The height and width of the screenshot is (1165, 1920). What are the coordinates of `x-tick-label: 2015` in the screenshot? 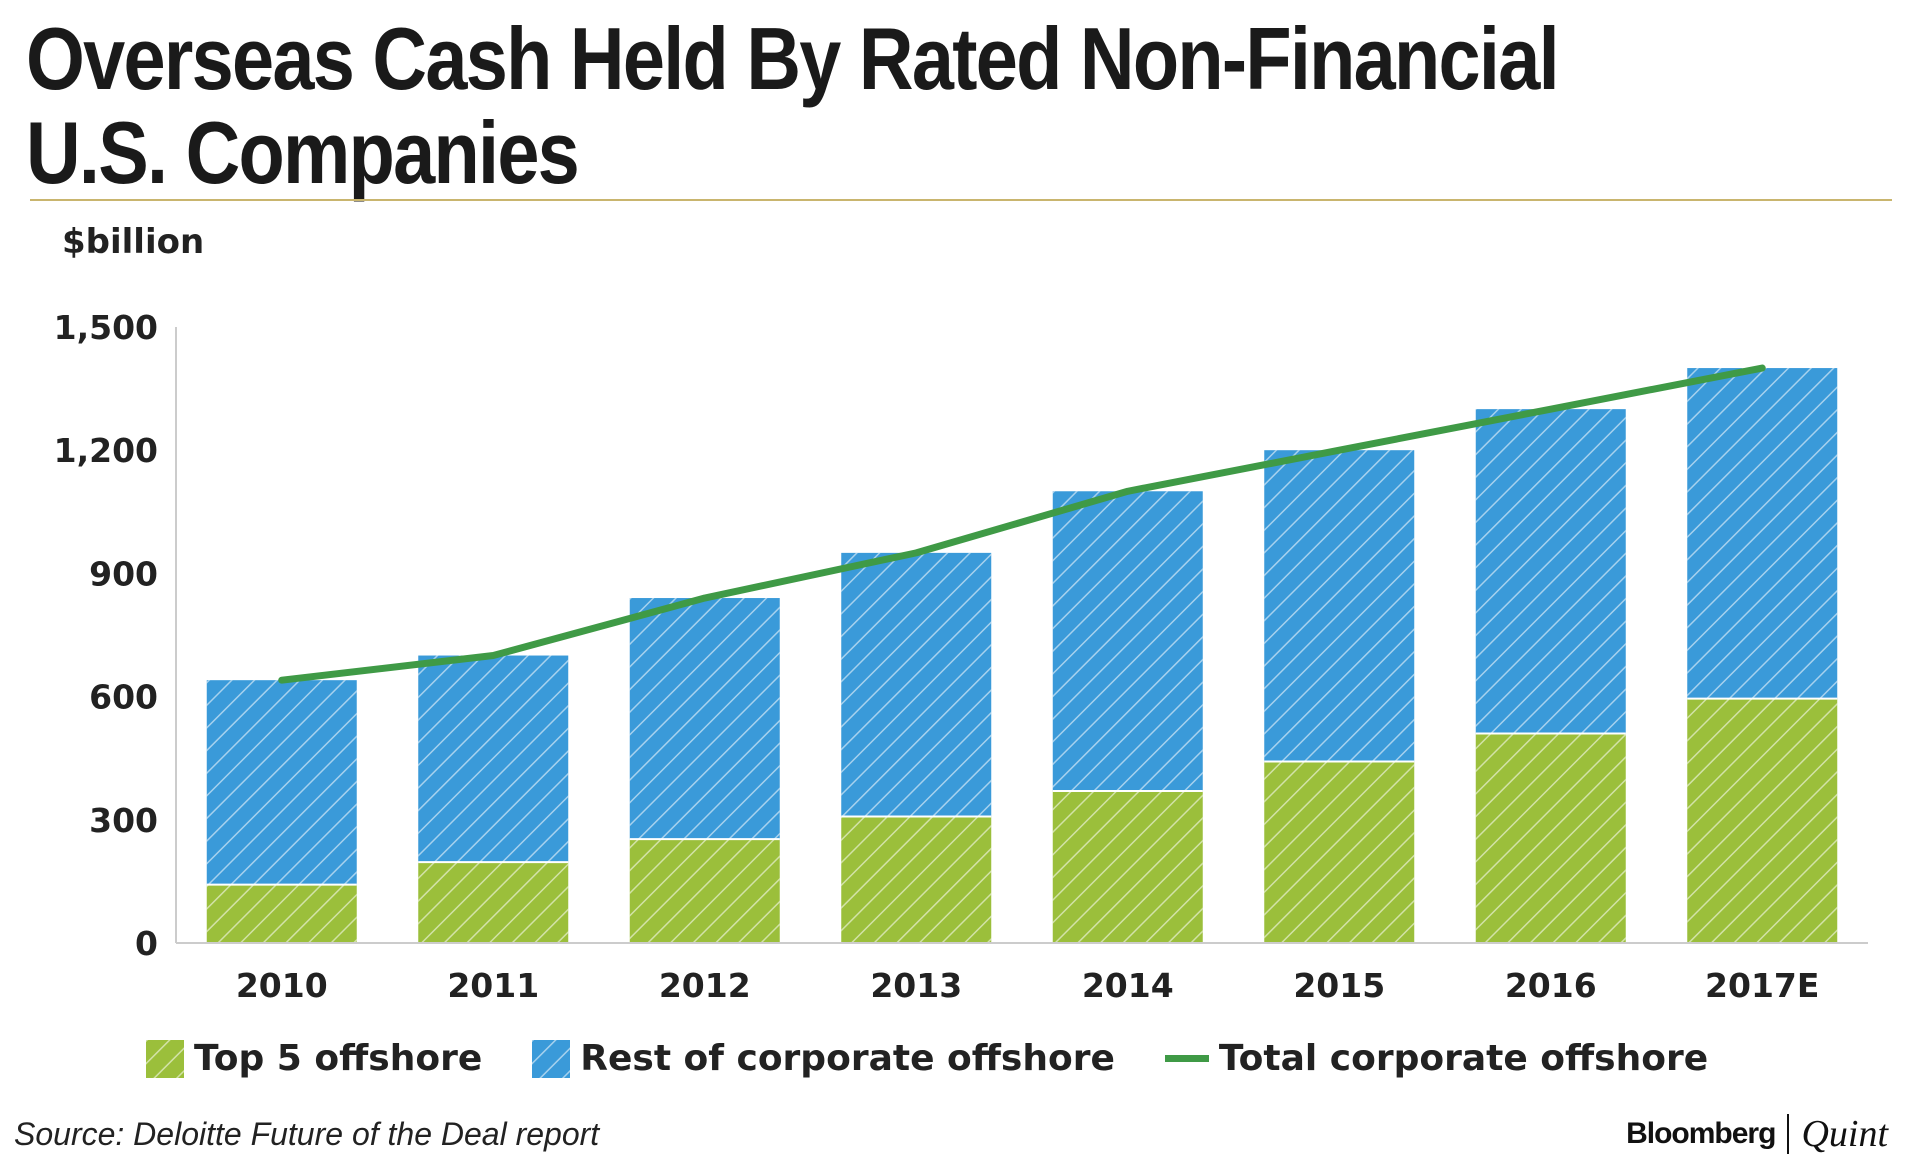 It's located at (1339, 985).